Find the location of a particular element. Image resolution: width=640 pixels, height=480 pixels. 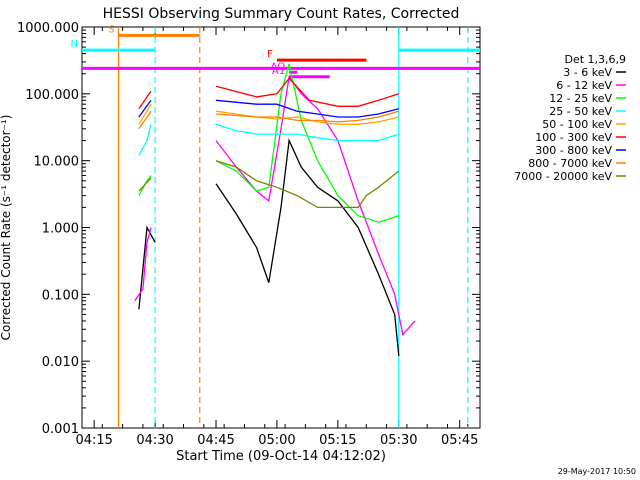

flag-label: AQ is located at coordinates (278, 66).